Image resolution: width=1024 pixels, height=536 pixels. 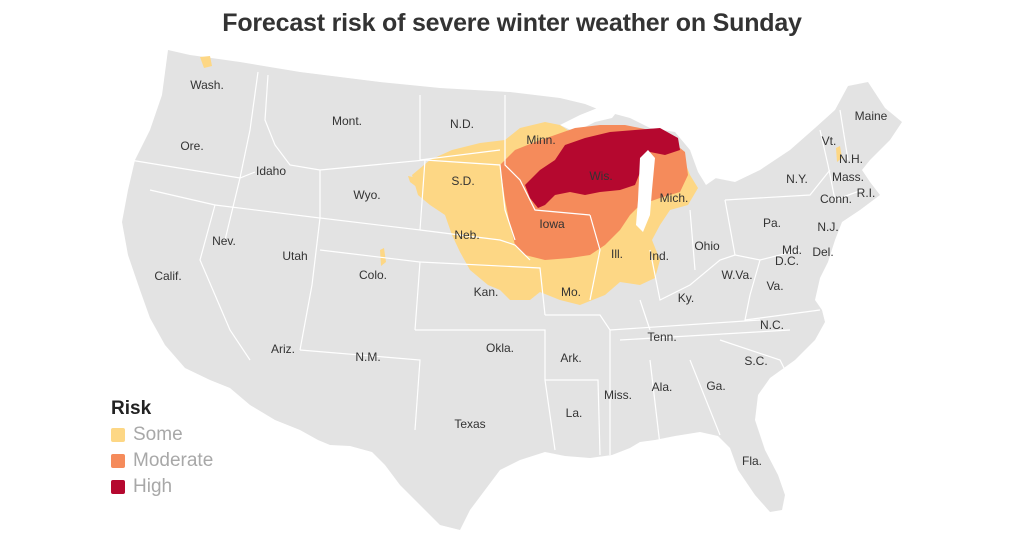 I want to click on risk-some-patch-nh, so click(x=839, y=154).